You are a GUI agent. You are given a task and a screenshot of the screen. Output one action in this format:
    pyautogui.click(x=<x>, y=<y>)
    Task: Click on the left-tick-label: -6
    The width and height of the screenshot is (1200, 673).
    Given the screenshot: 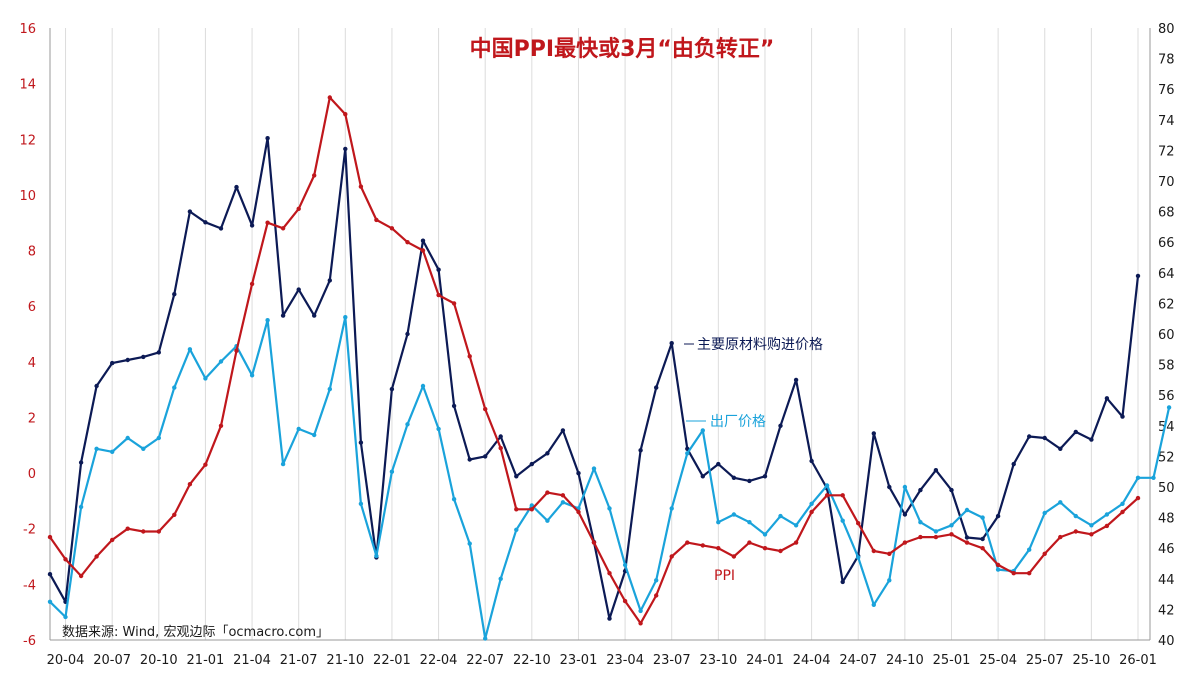 What is the action you would take?
    pyautogui.click(x=29, y=641)
    